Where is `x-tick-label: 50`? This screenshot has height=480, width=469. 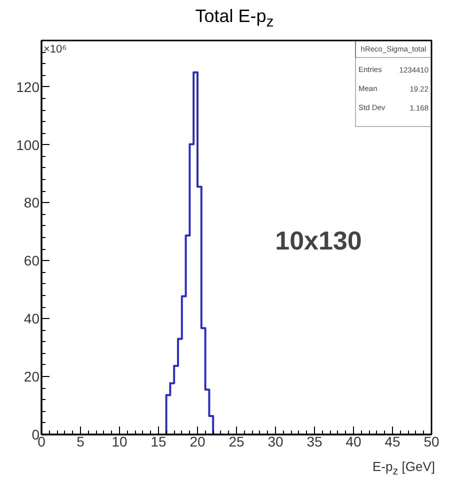
x-tick-label: 50 is located at coordinates (432, 442).